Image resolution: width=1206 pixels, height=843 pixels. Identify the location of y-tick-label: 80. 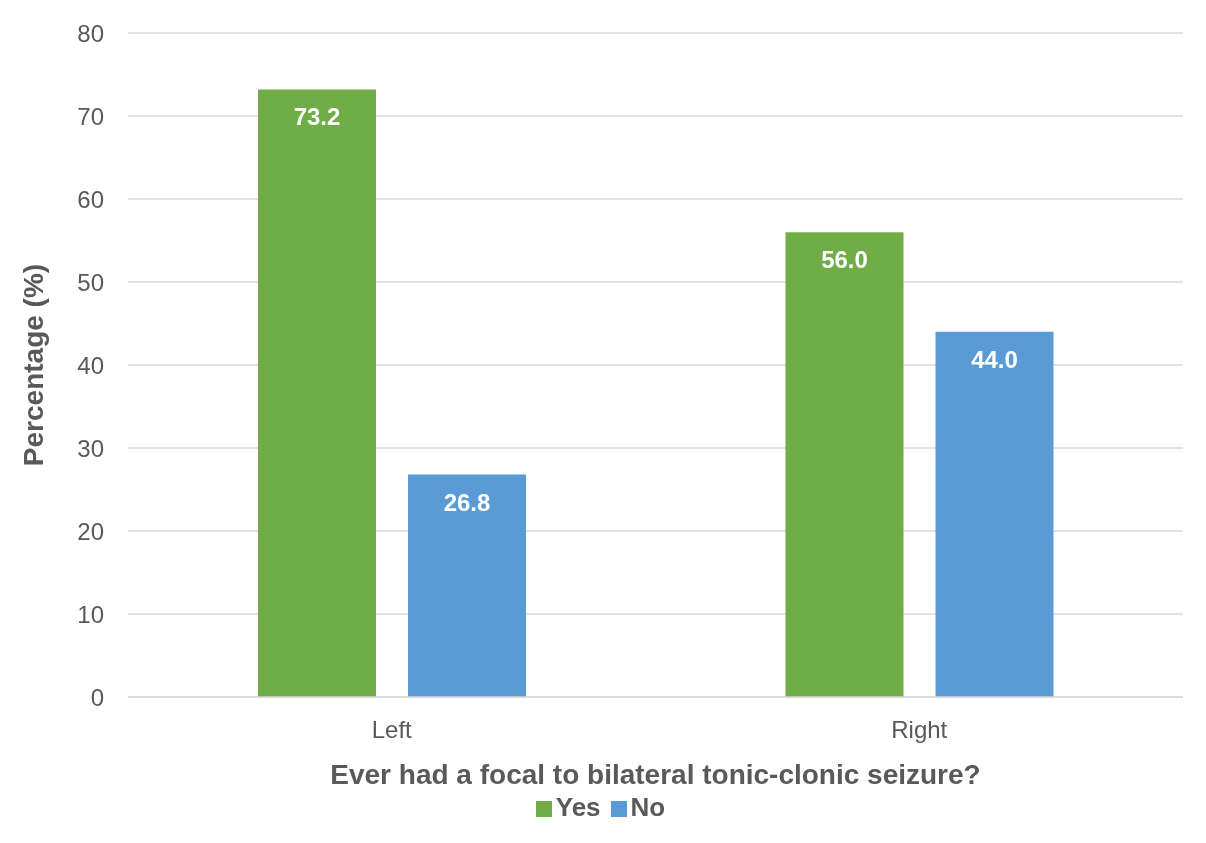
(90, 33).